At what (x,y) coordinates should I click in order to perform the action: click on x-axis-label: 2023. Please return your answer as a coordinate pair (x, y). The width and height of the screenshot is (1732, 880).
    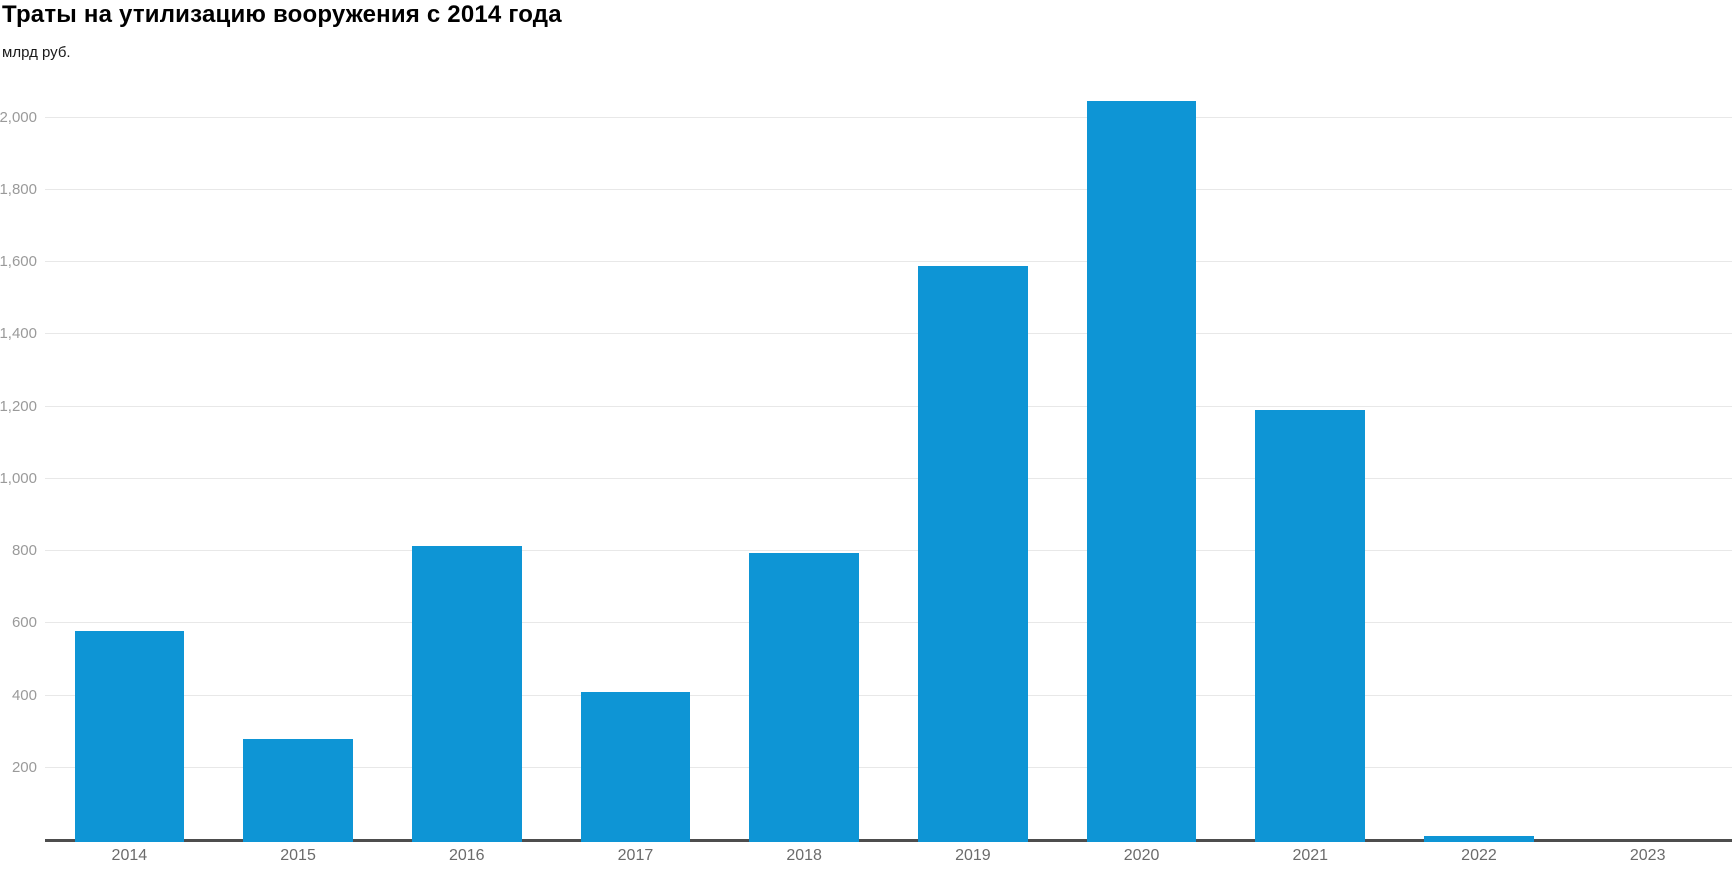
    Looking at the image, I should click on (1647, 855).